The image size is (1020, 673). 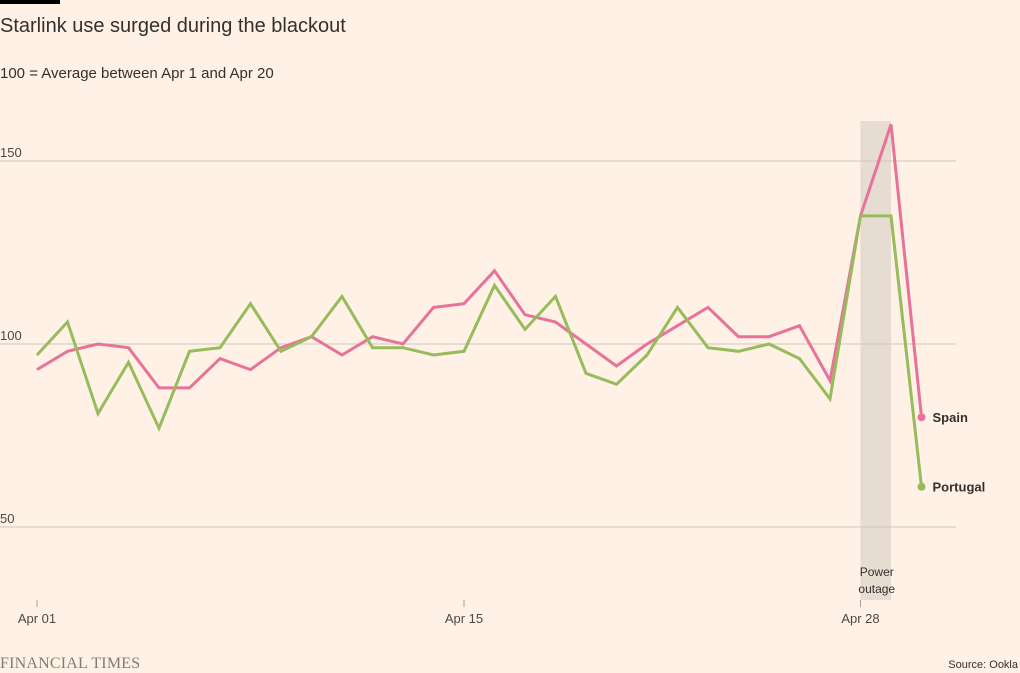 I want to click on spain-endpoint, so click(x=921, y=417).